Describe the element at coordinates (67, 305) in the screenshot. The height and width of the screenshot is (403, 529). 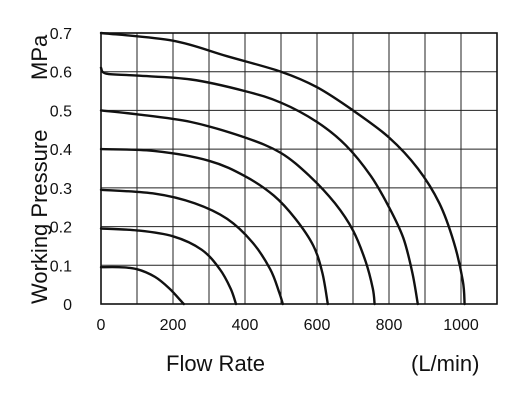
I see `y-tick-label: 0` at that location.